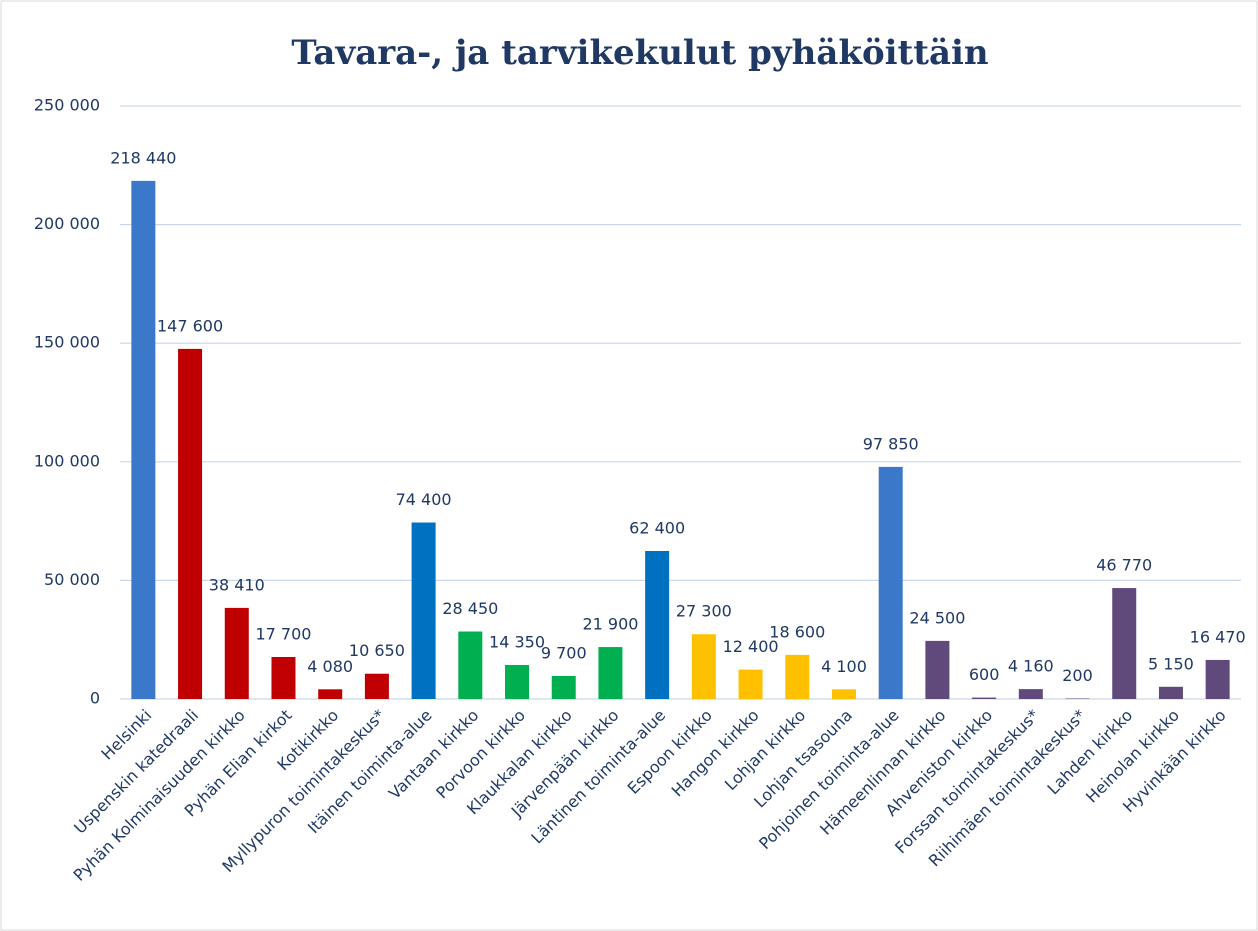 The width and height of the screenshot is (1258, 931). What do you see at coordinates (891, 443) in the screenshot?
I see `data-label: 97 850` at bounding box center [891, 443].